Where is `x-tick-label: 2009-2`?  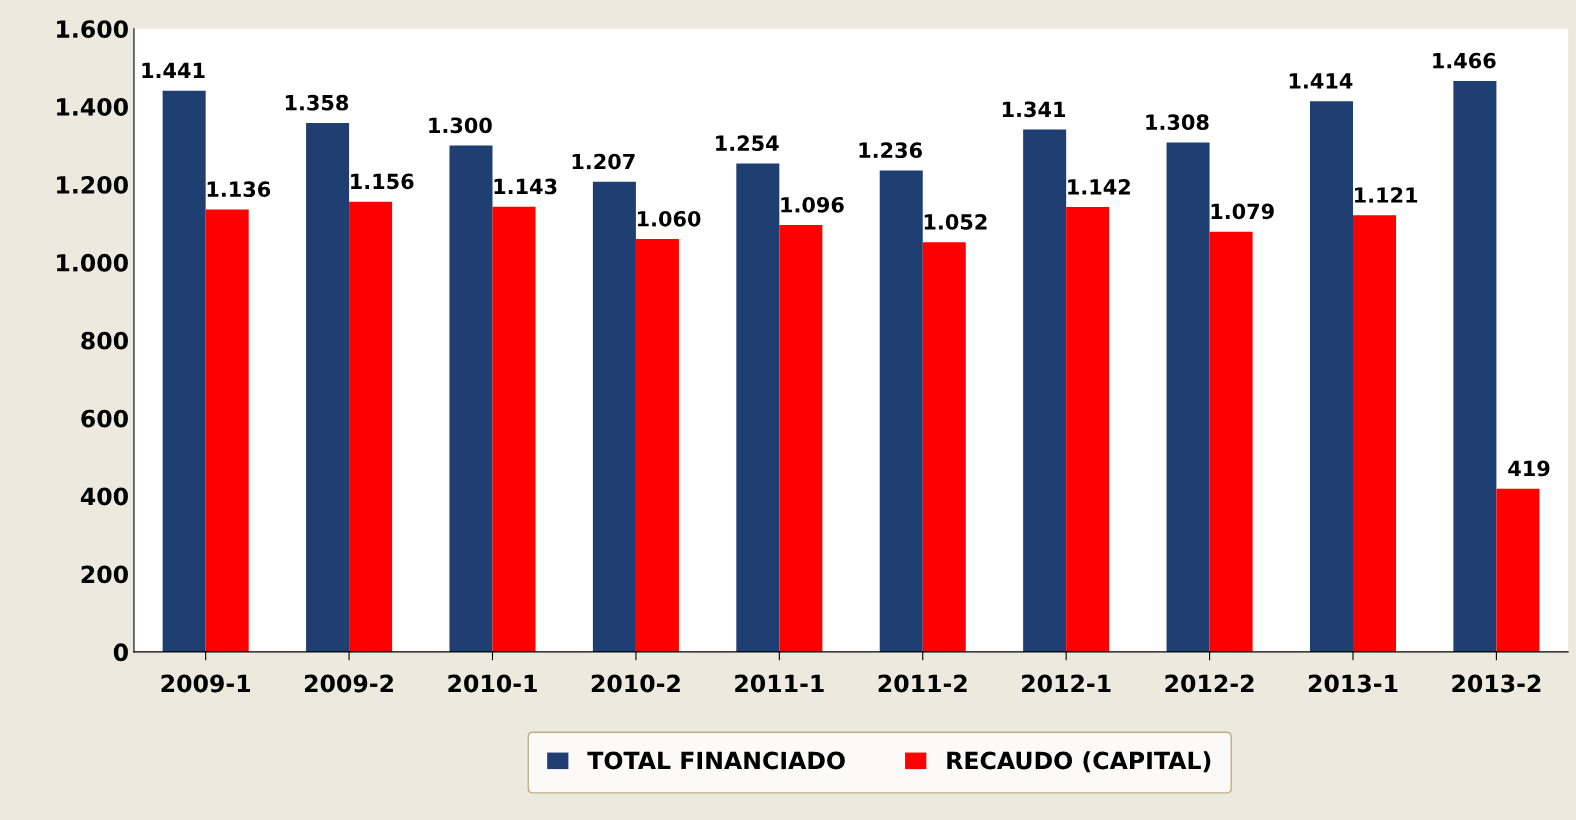 x-tick-label: 2009-2 is located at coordinates (349, 683).